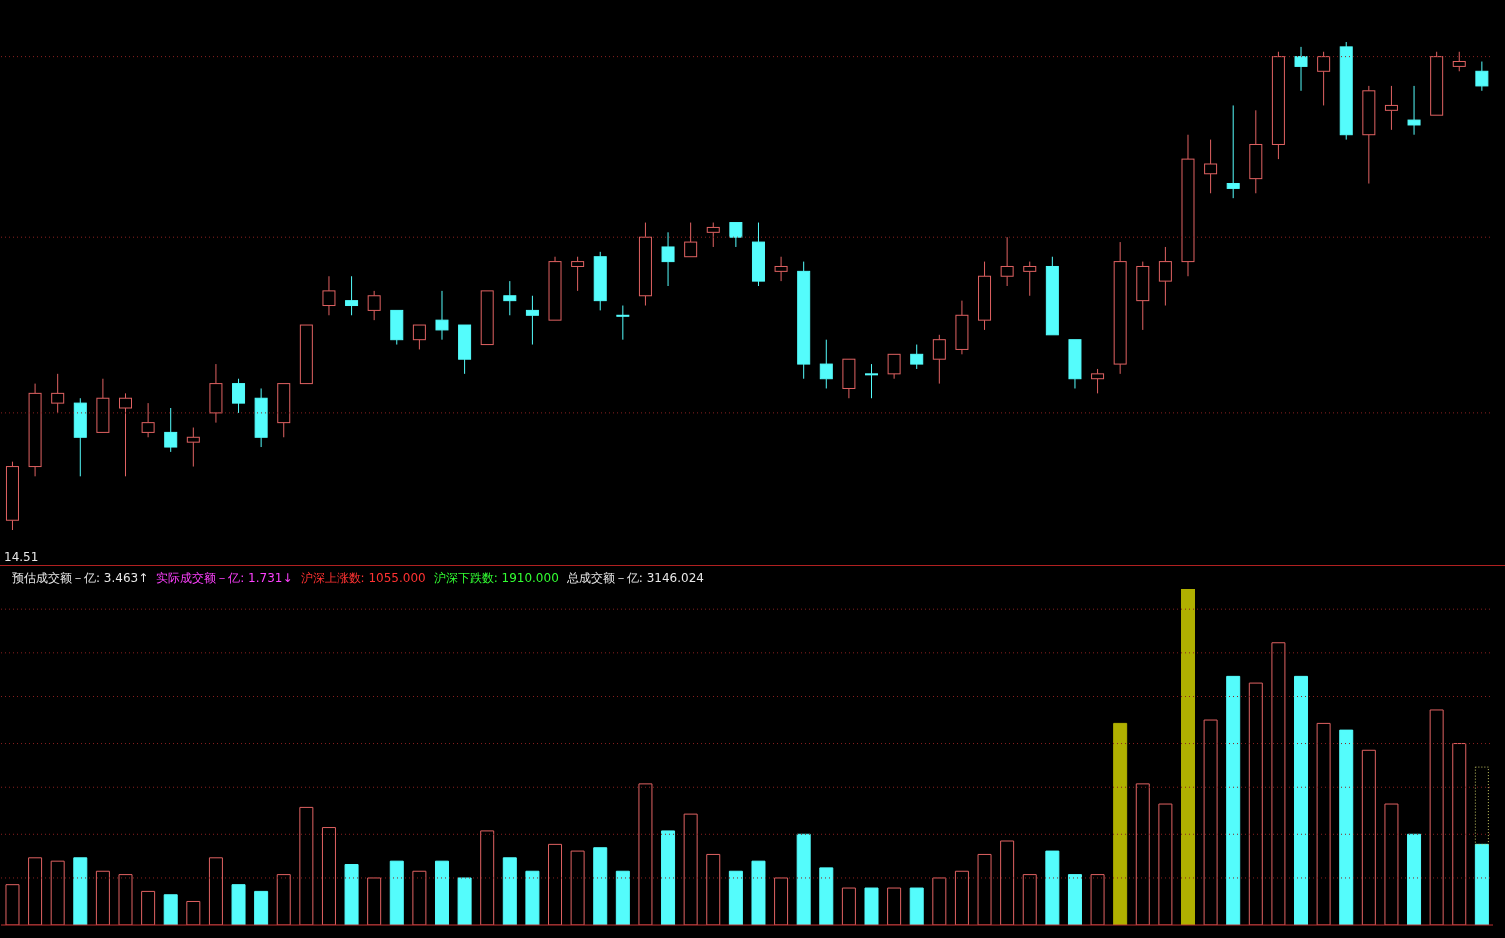 This screenshot has width=1505, height=938. What do you see at coordinates (80, 578) in the screenshot?
I see `text: 预估成交额－亿: 3.463↑` at bounding box center [80, 578].